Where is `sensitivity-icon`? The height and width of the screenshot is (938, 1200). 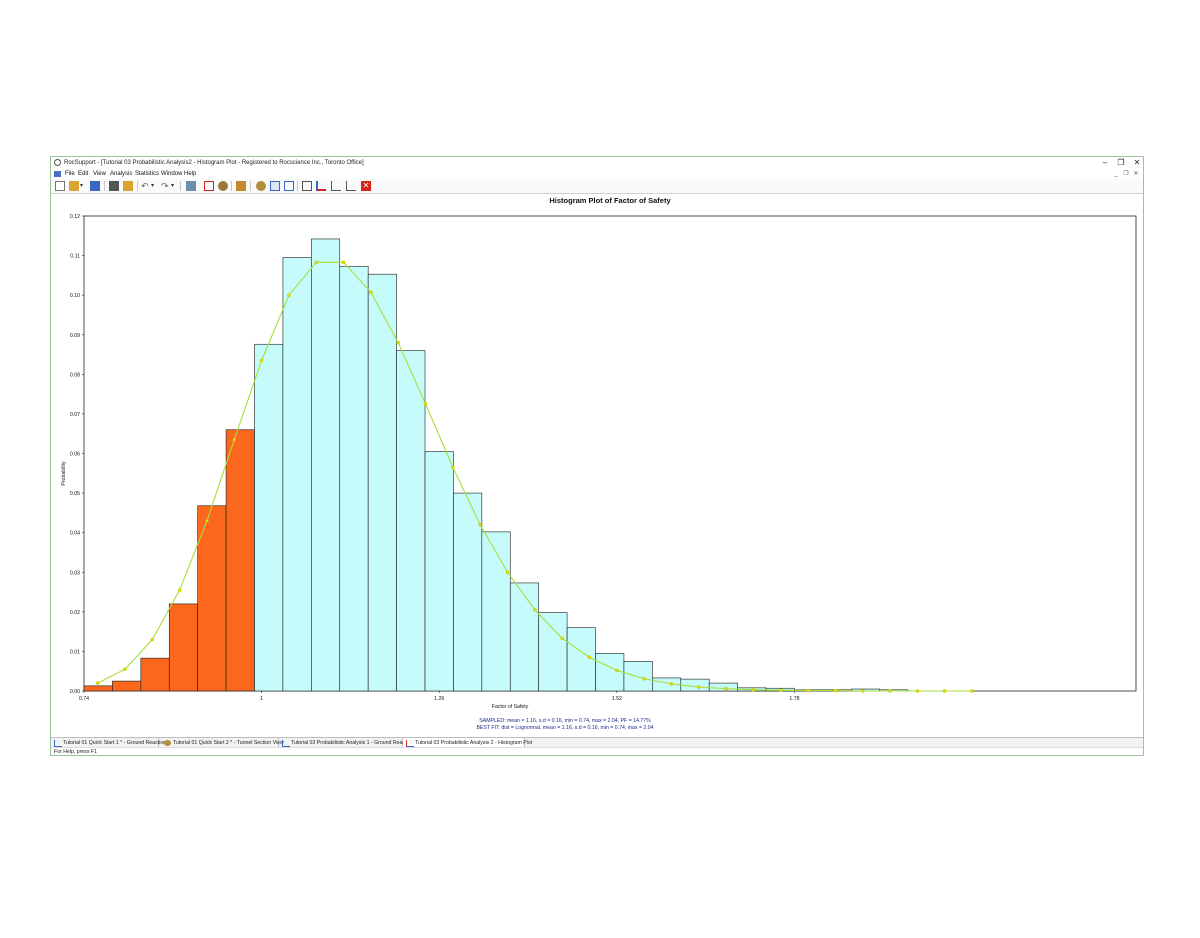
sensitivity-icon is located at coordinates (351, 186).